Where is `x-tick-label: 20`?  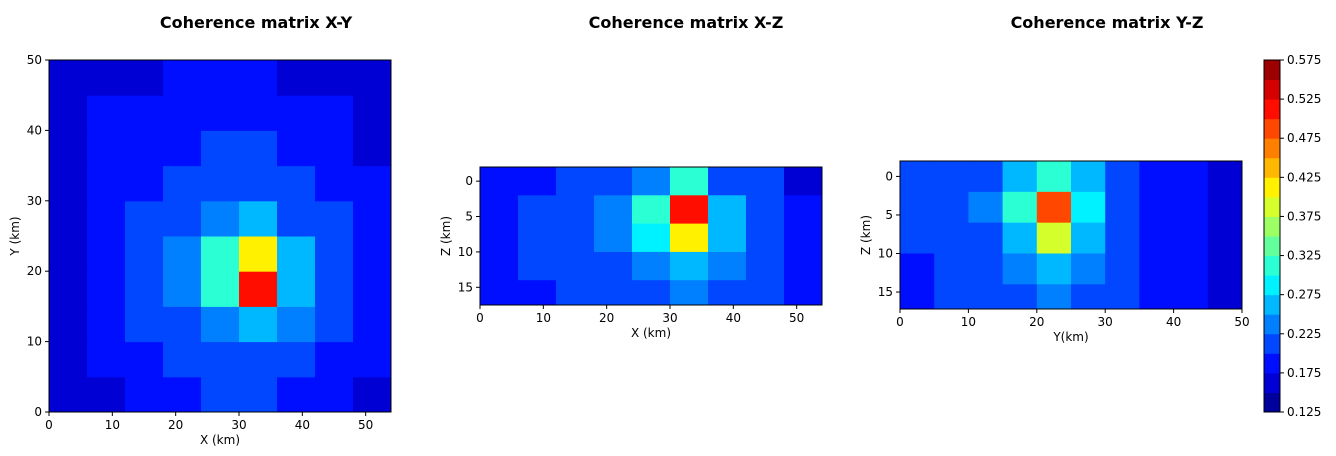
x-tick-label: 20 is located at coordinates (606, 318).